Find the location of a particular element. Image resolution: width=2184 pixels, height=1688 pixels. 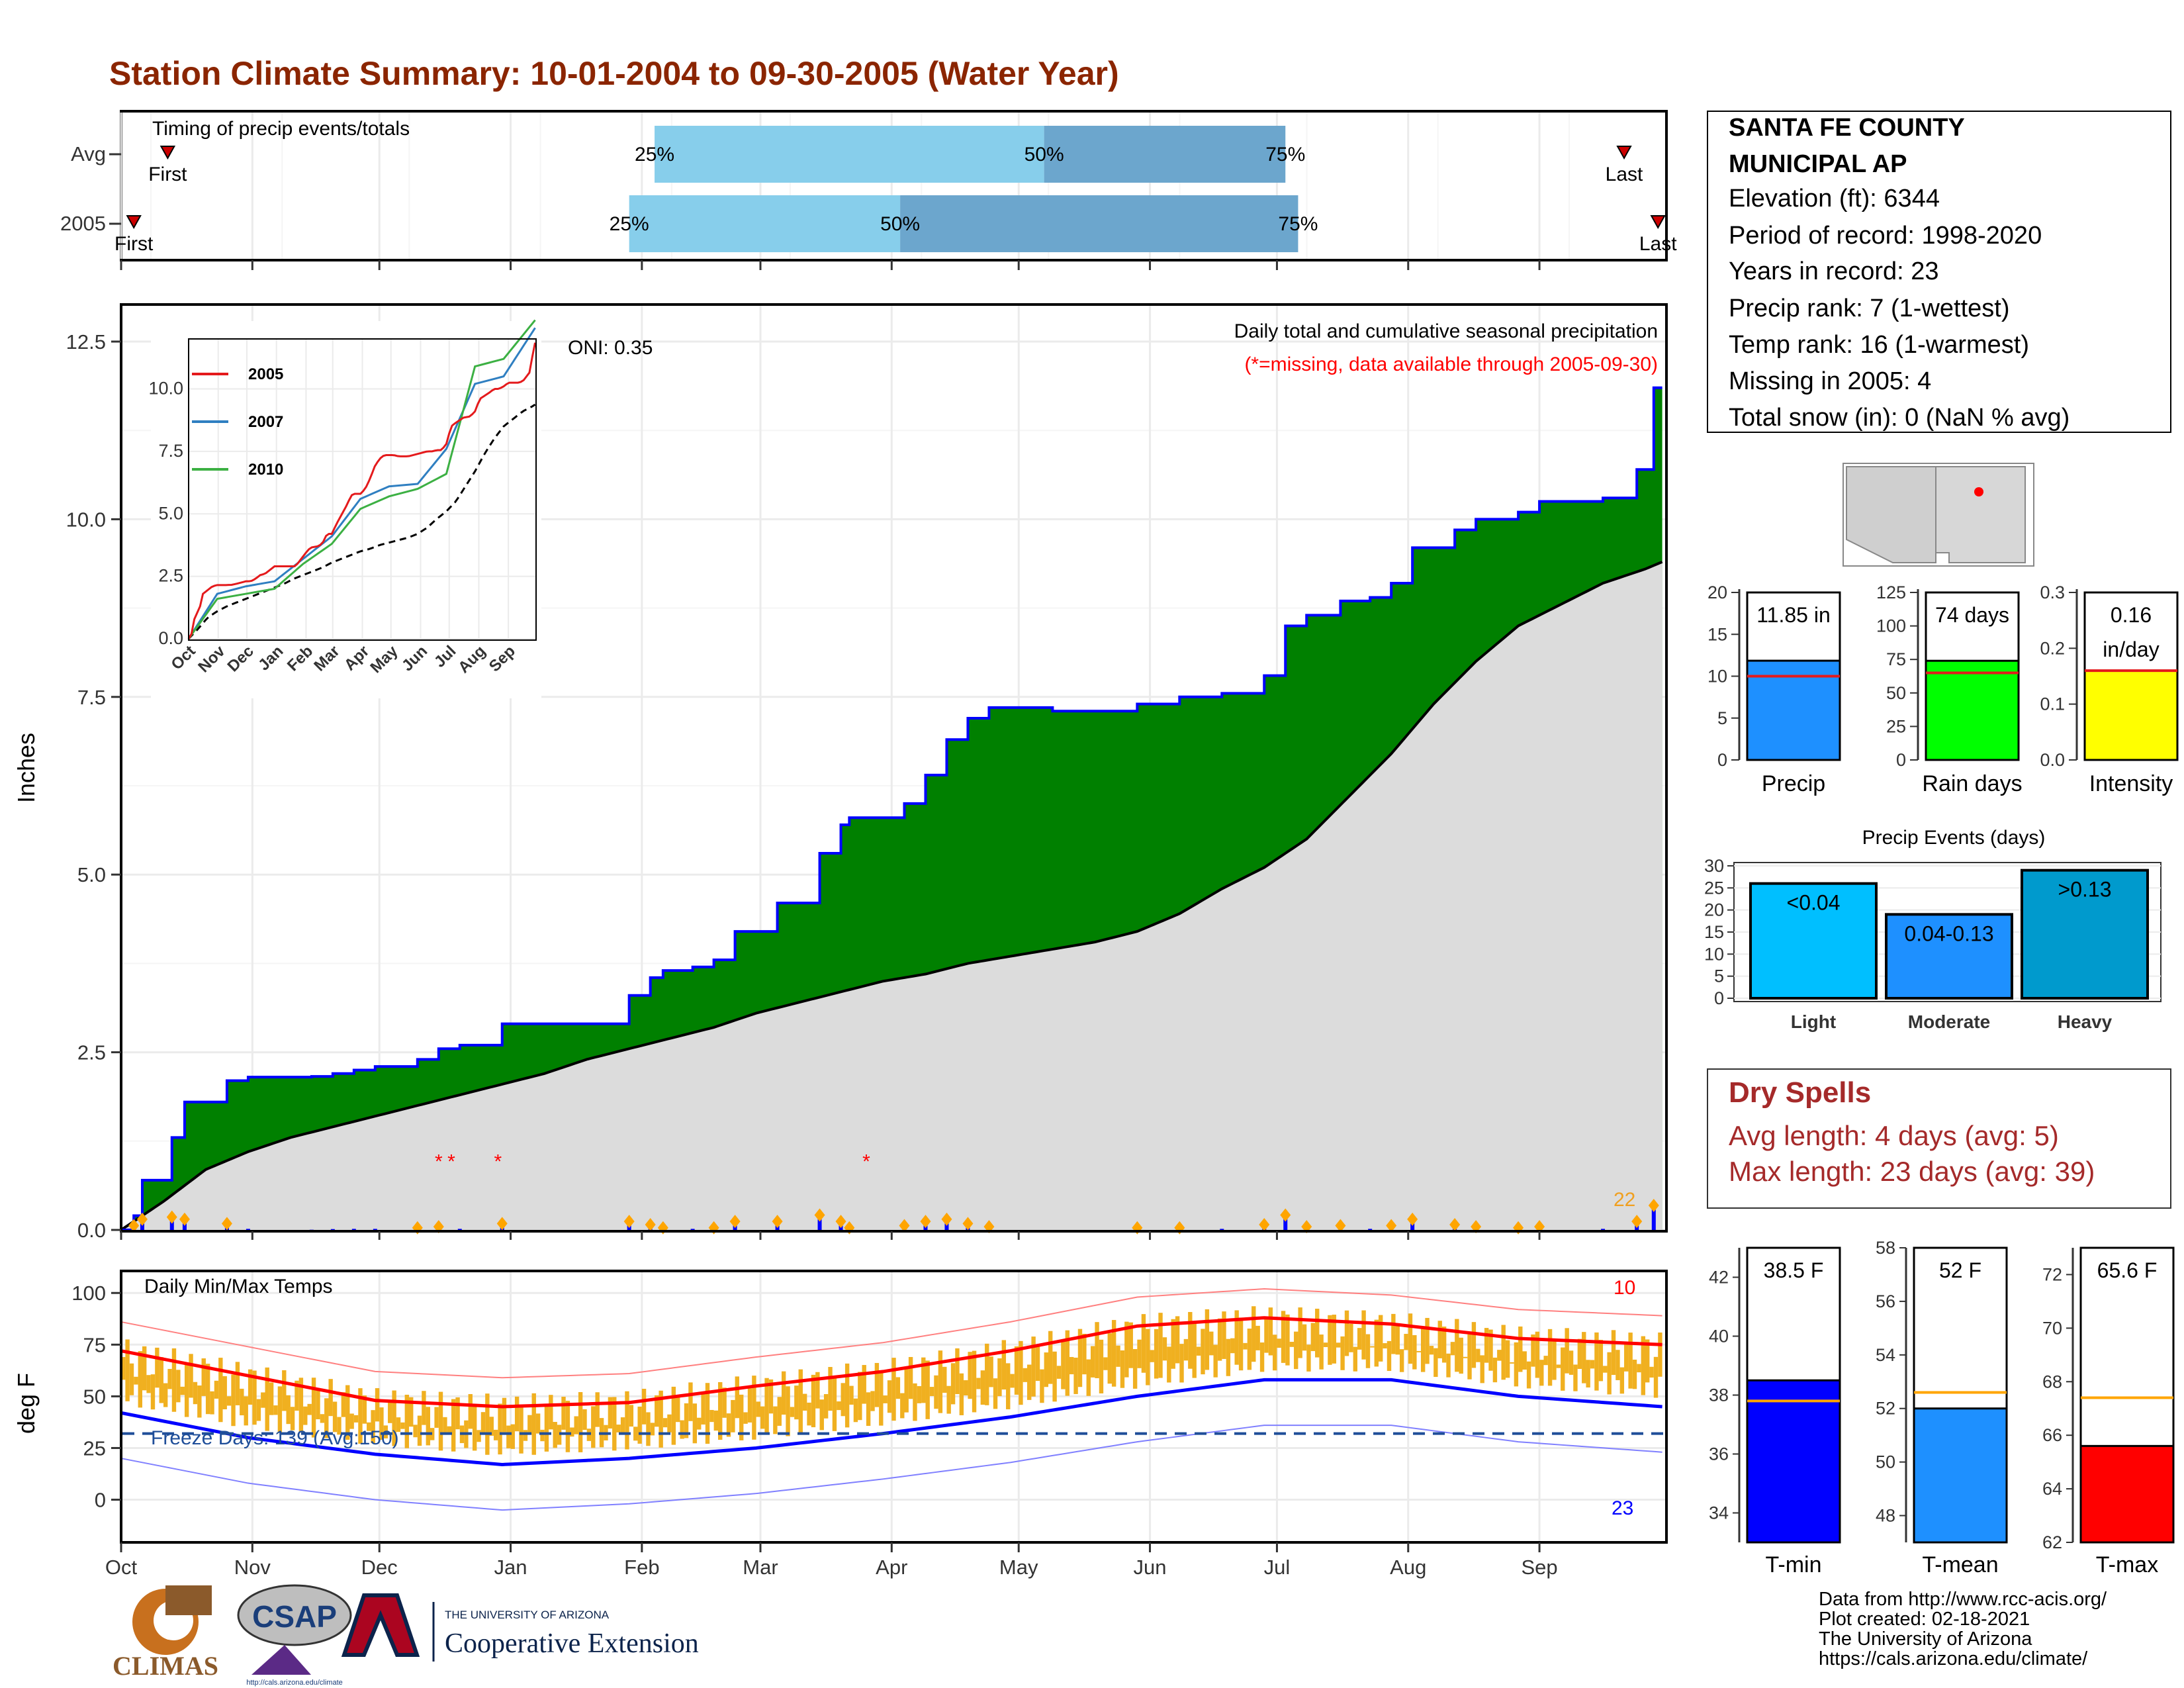

precip-y-axis: 0.0 2.5 5.0 7.5 10.0 12.5 is located at coordinates (93, 786).